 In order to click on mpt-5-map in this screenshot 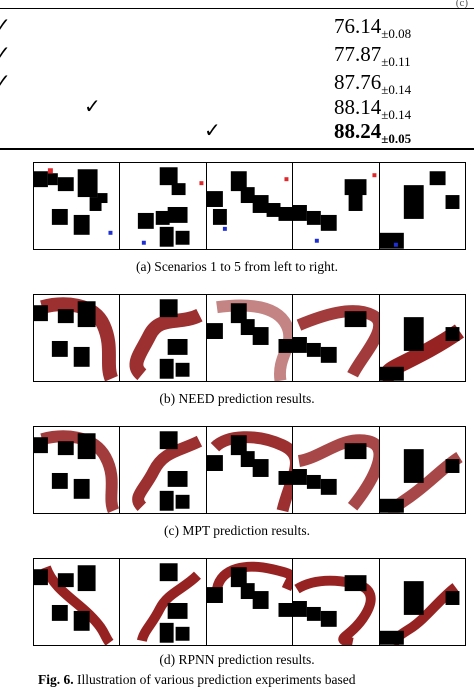, I will do `click(421, 481)`.